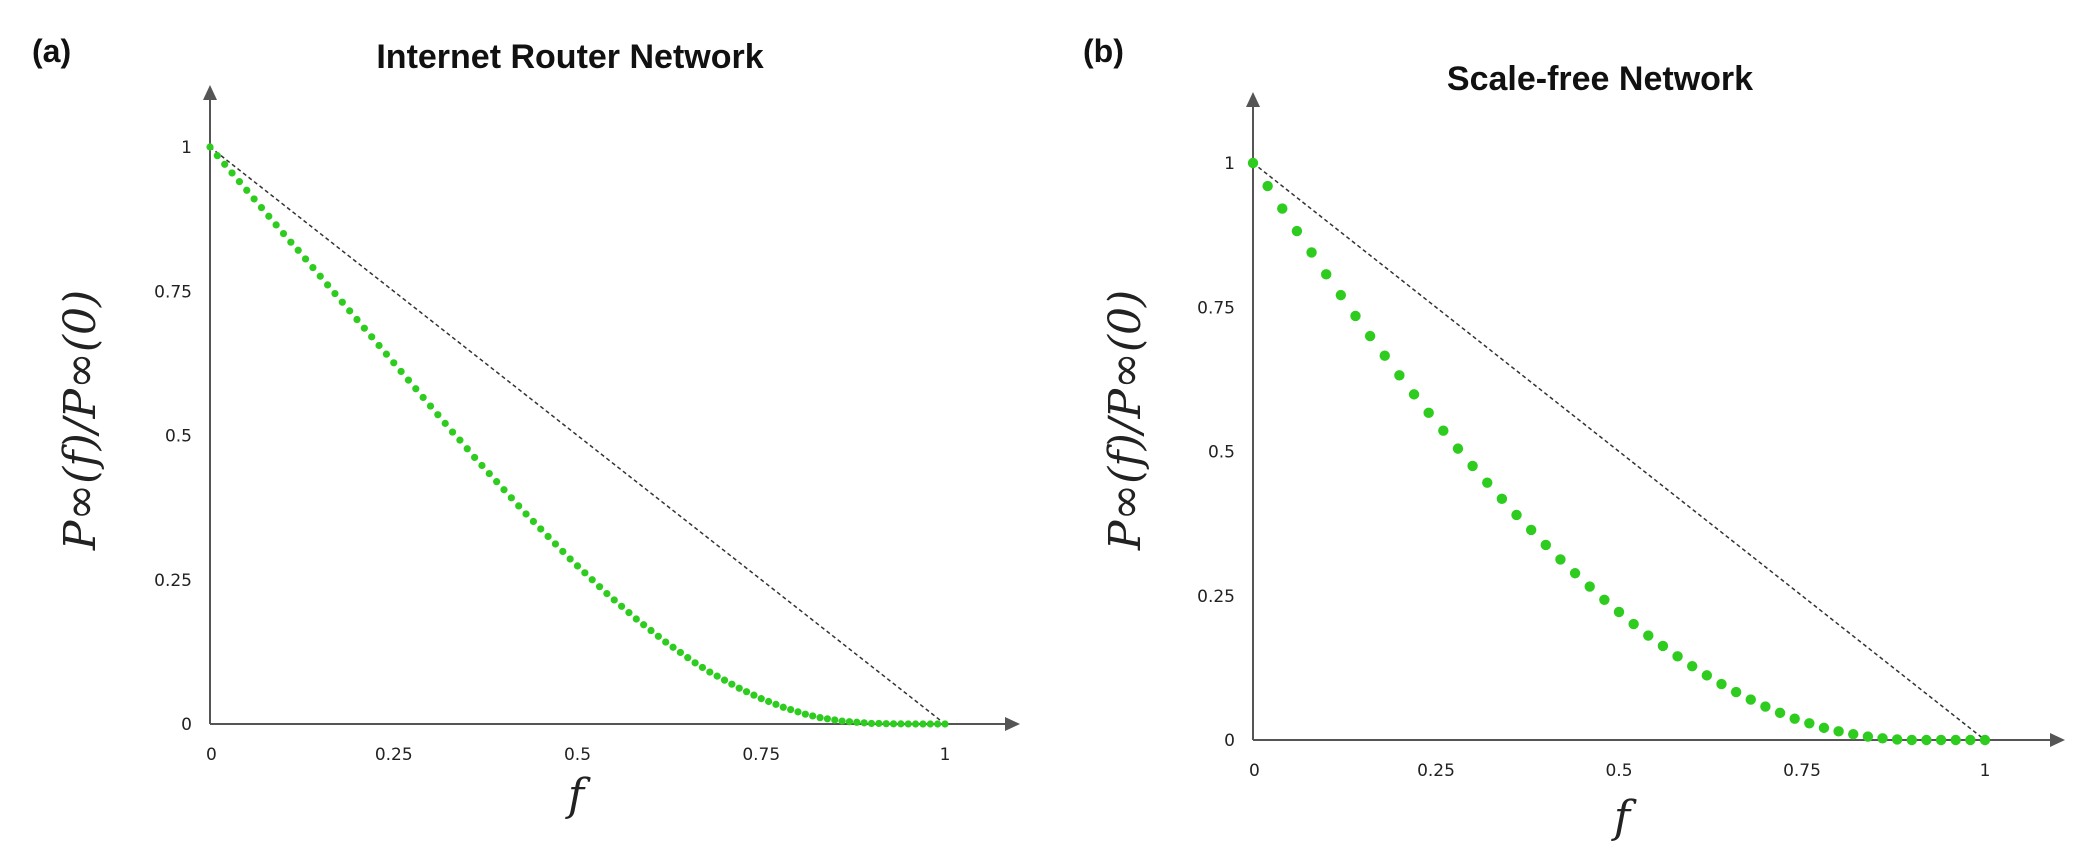  I want to click on panel-b-y-axis-label: P∞(f)/P∞(0), so click(1125, 420).